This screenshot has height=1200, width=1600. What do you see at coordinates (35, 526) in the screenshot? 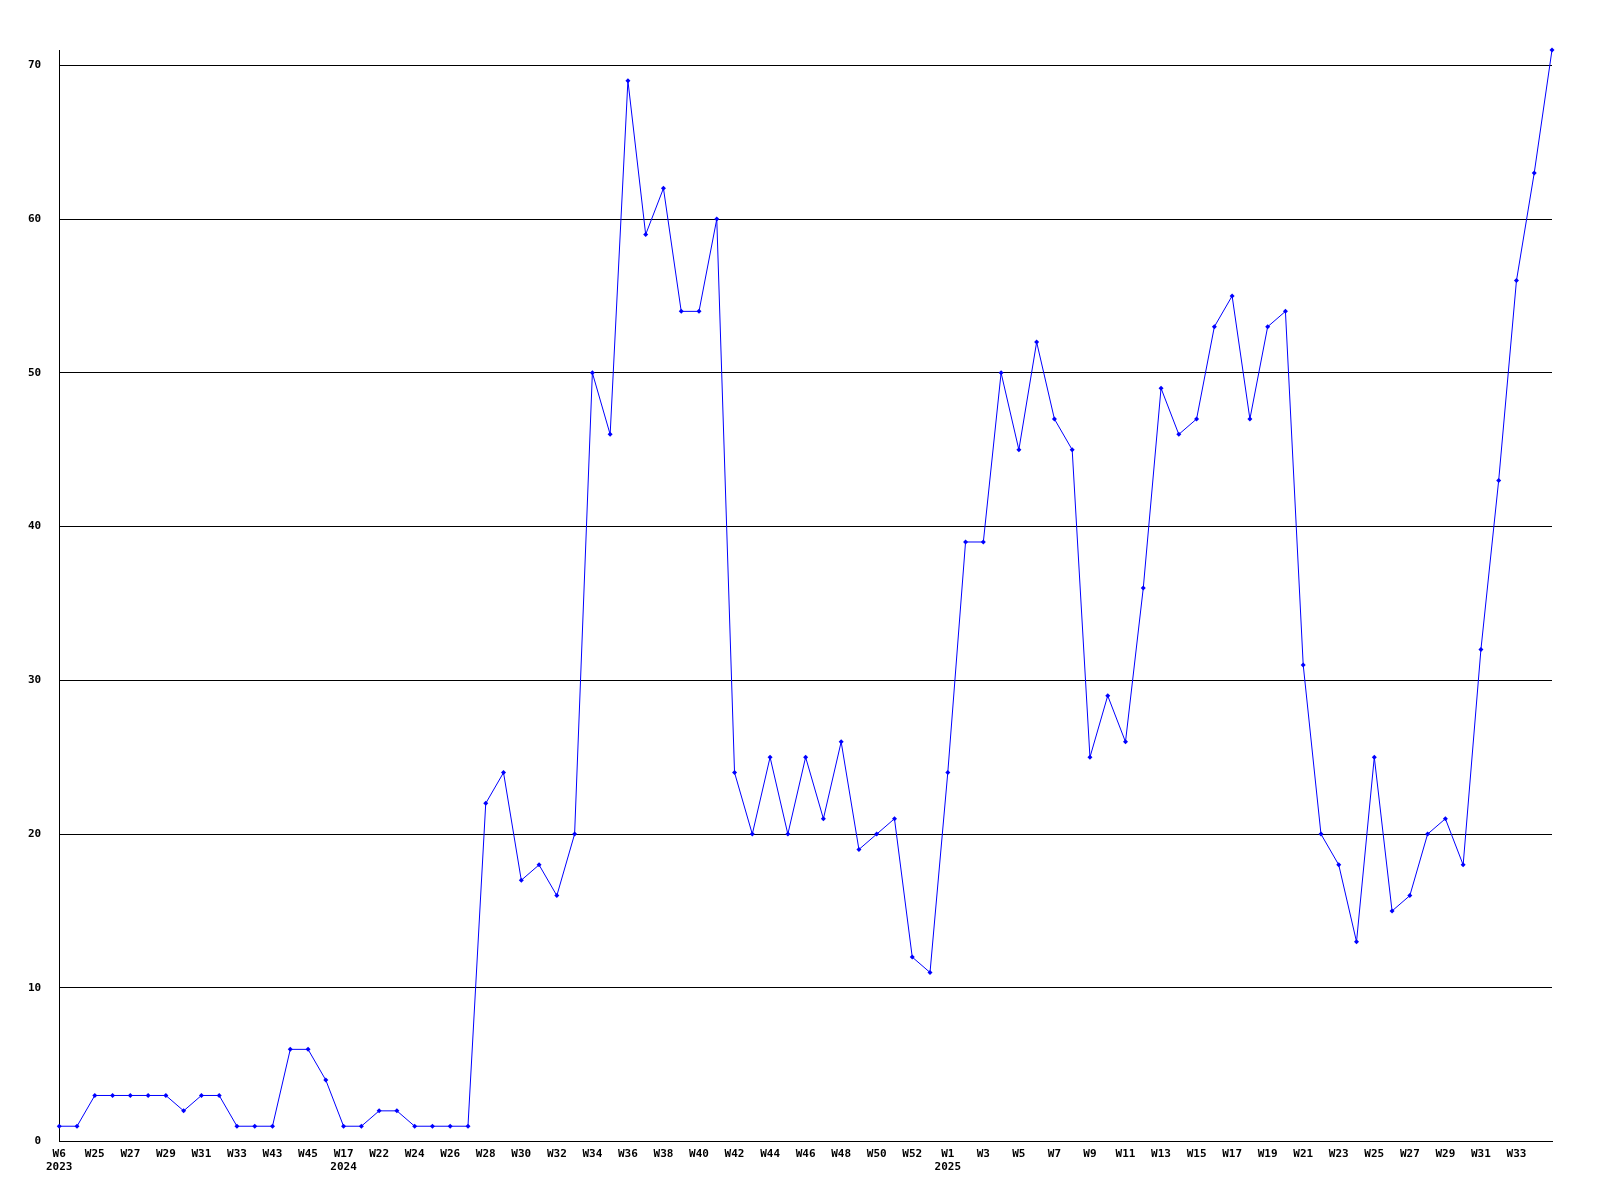
I see `y-tick-label: 40` at bounding box center [35, 526].